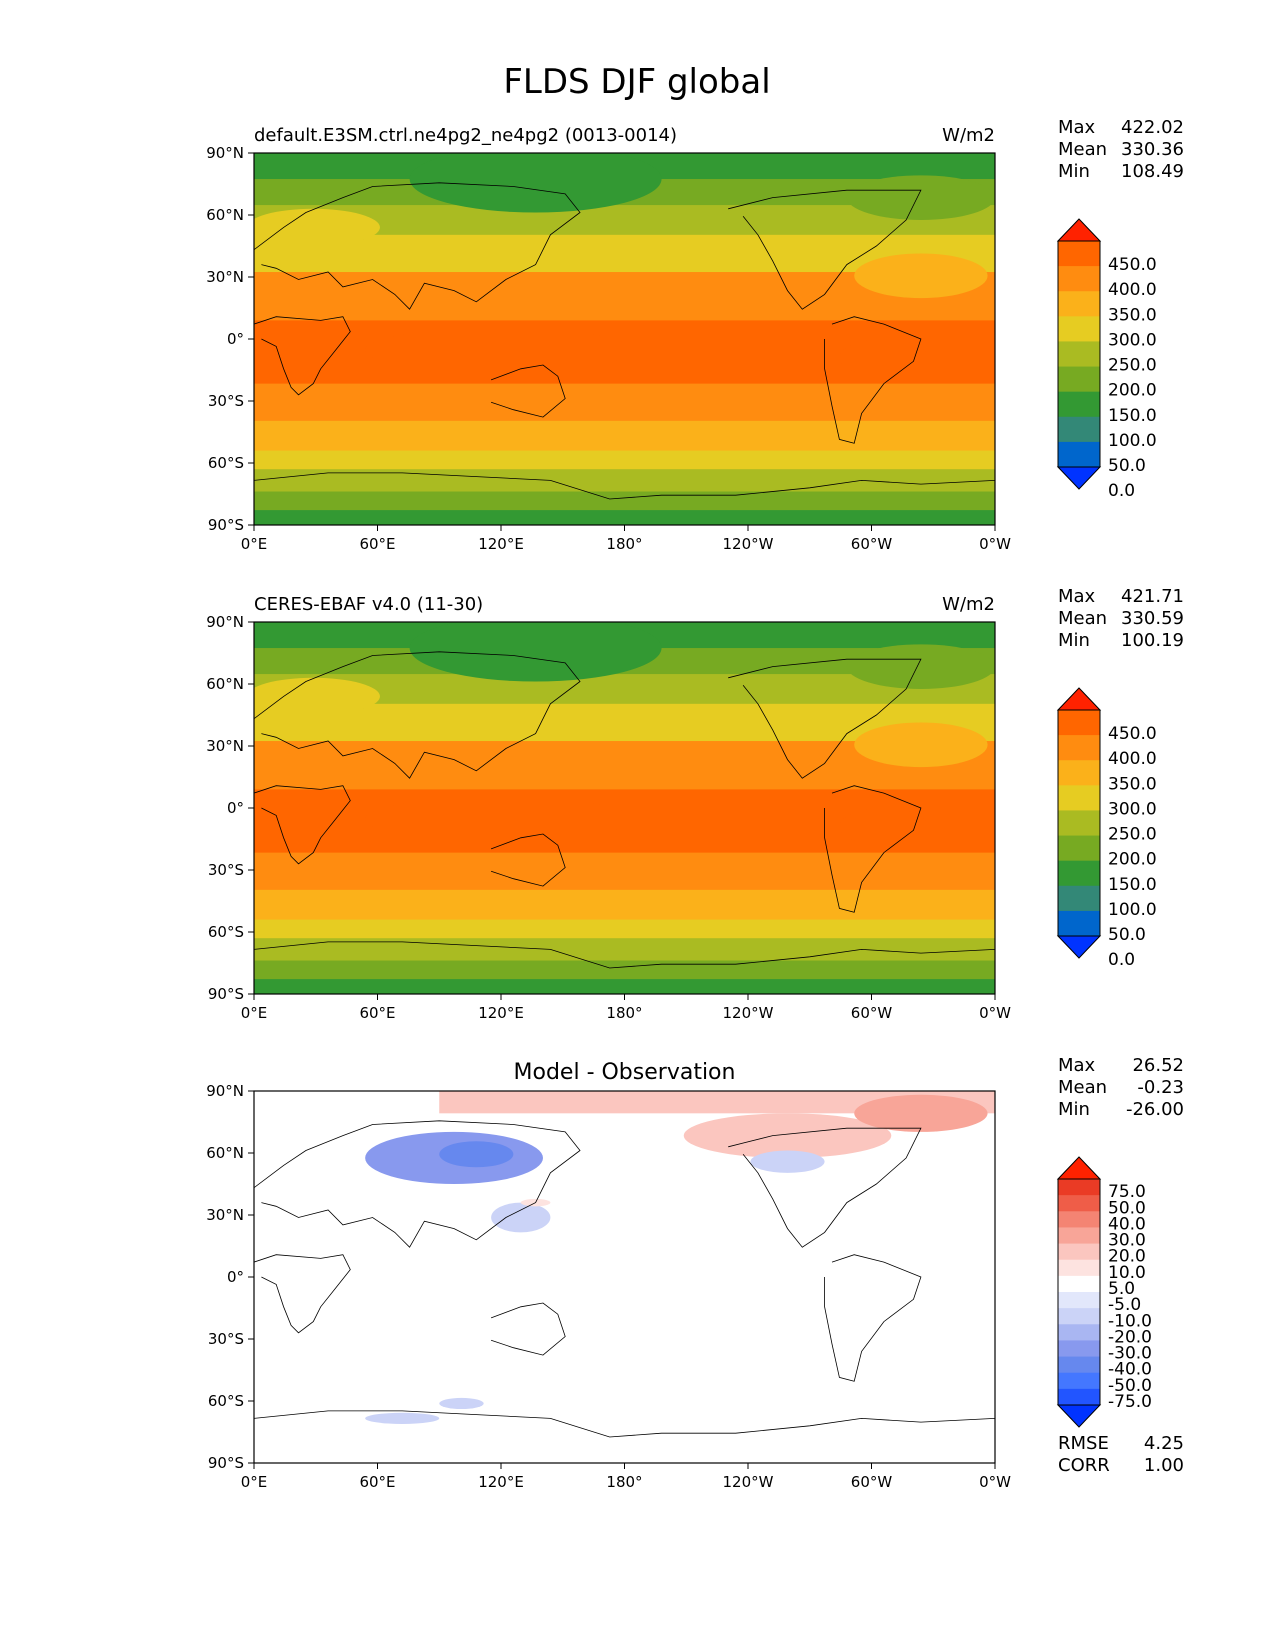 This screenshot has height=1650, width=1275. What do you see at coordinates (624, 808) in the screenshot?
I see `map-fill` at bounding box center [624, 808].